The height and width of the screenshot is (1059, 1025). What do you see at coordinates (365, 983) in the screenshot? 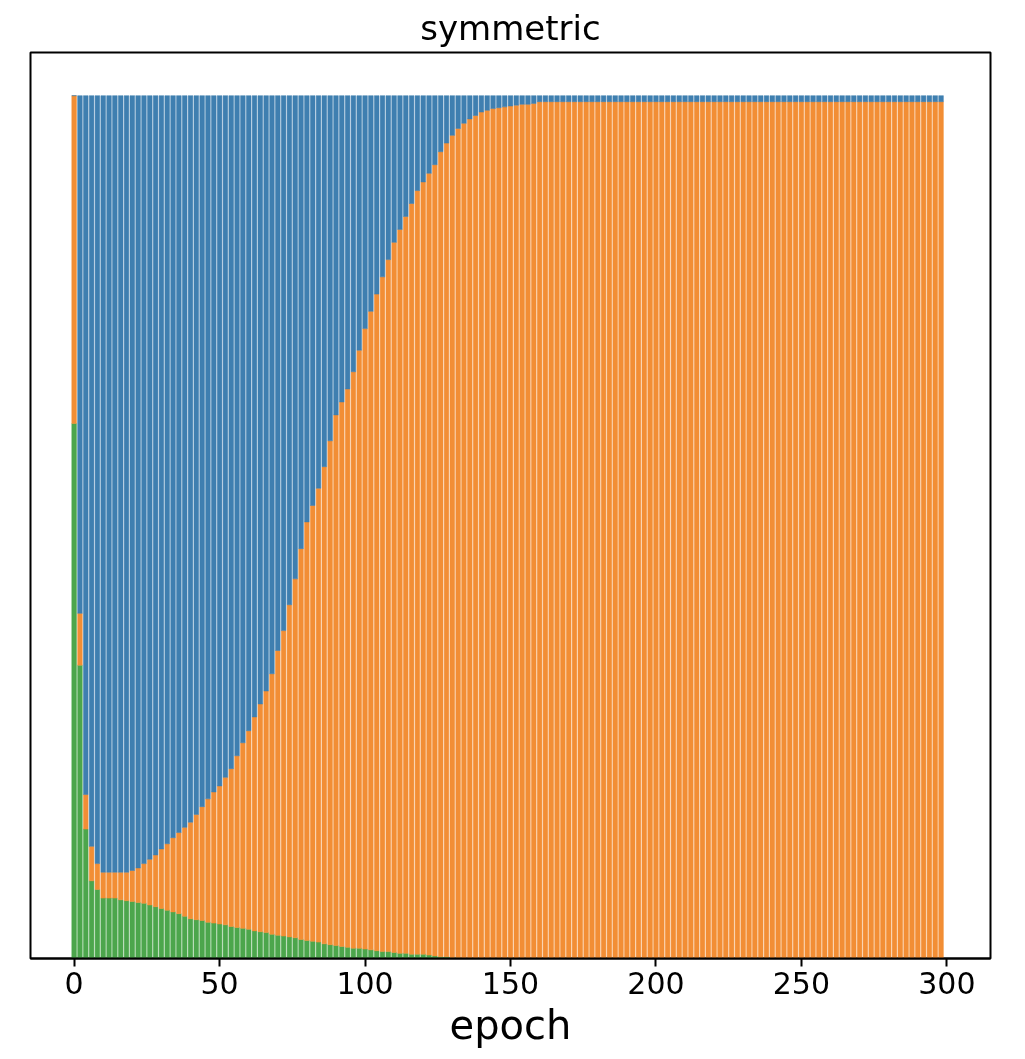
I see `x-tick-label: 100` at bounding box center [365, 983].